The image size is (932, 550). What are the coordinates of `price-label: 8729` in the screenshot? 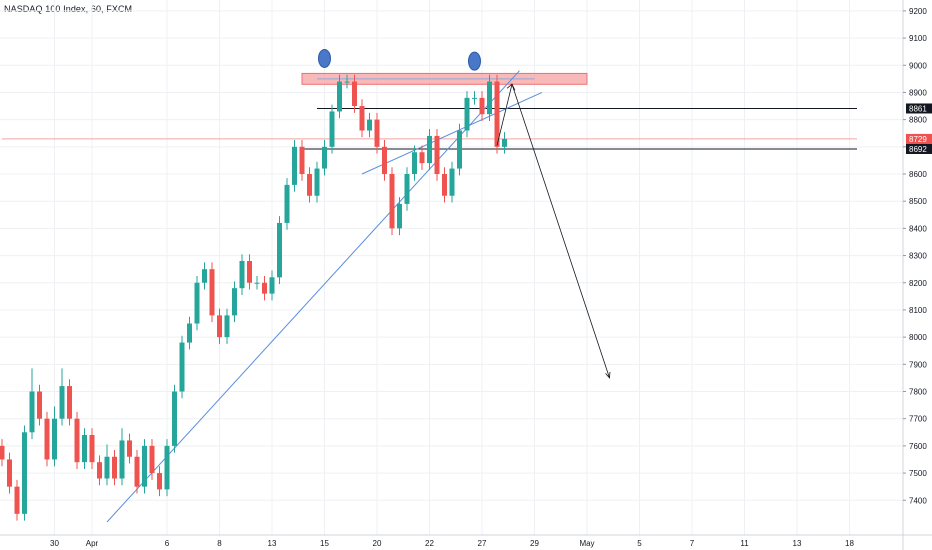 It's located at (918, 139).